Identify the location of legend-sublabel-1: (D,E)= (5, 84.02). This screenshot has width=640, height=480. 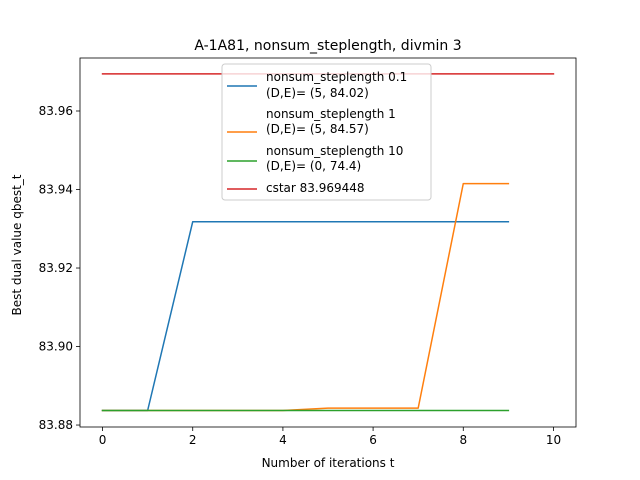
(317, 93).